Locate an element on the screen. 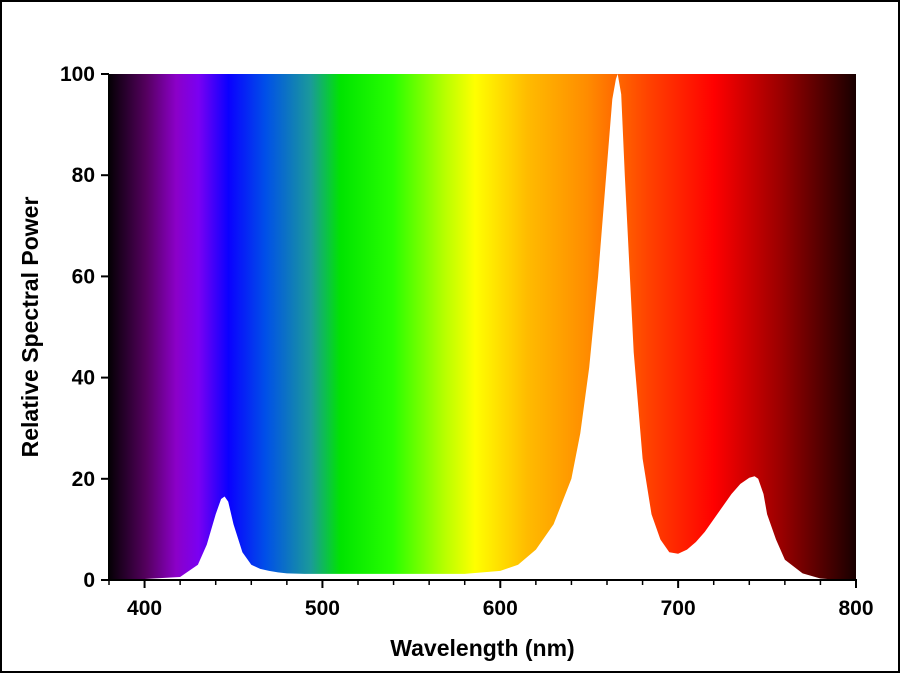 Image resolution: width=900 pixels, height=673 pixels. x-tick-label: 800 is located at coordinates (855, 608).